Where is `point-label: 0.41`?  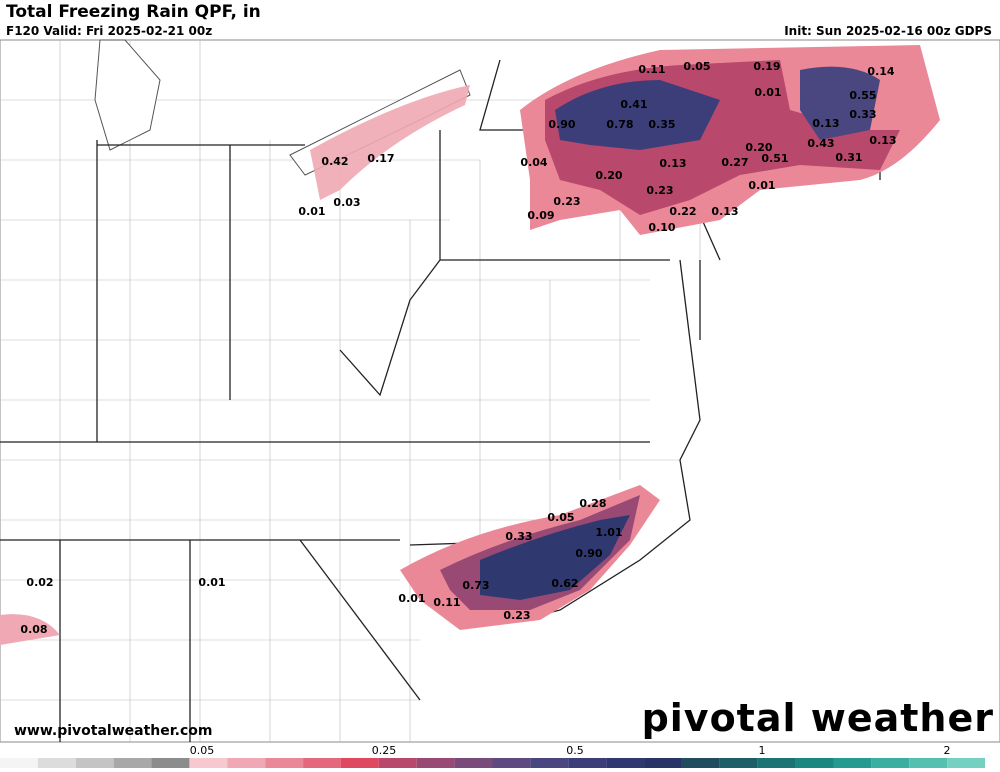
point-label: 0.41 is located at coordinates (633, 104).